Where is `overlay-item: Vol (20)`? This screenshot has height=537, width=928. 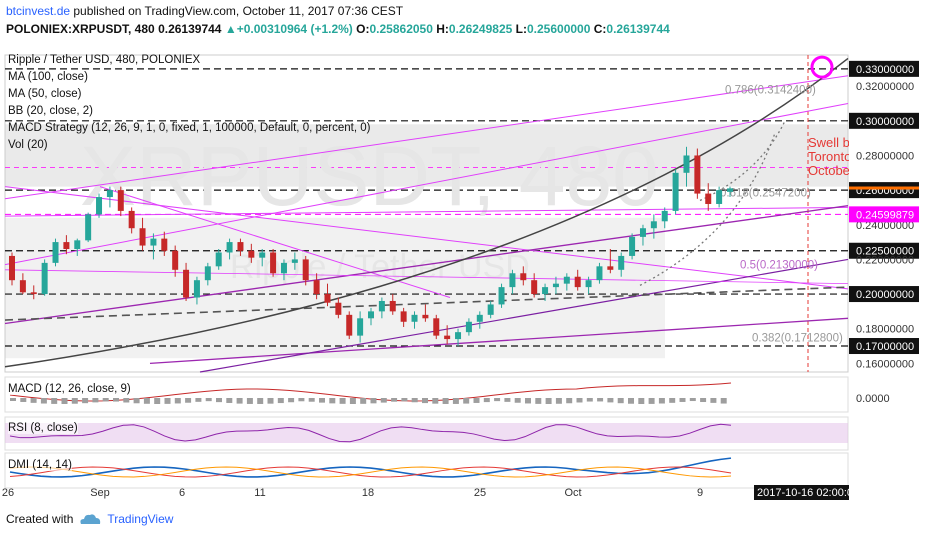
overlay-item: Vol (20) is located at coordinates (28, 145).